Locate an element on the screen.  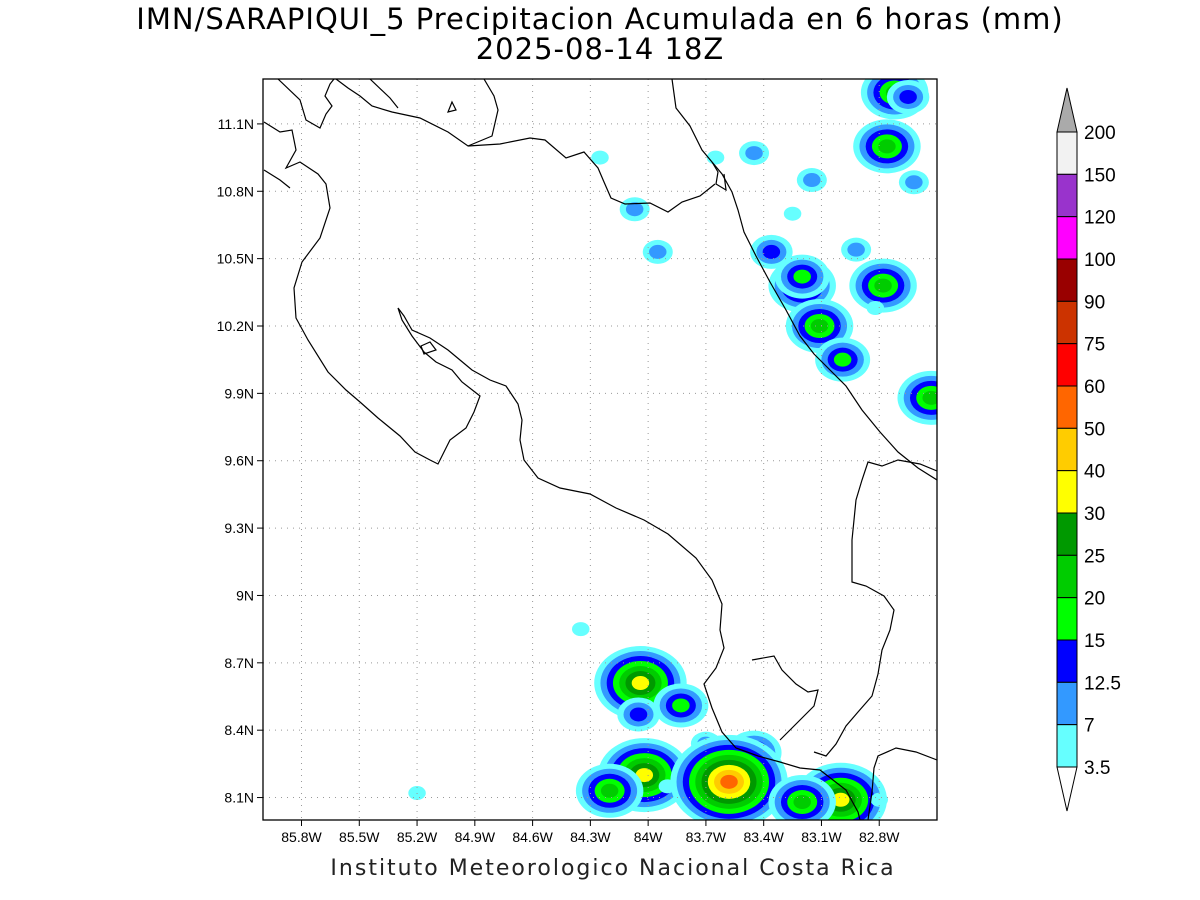
chart-subtitle-date: 2025-08-14 18Z is located at coordinates (600, 49).